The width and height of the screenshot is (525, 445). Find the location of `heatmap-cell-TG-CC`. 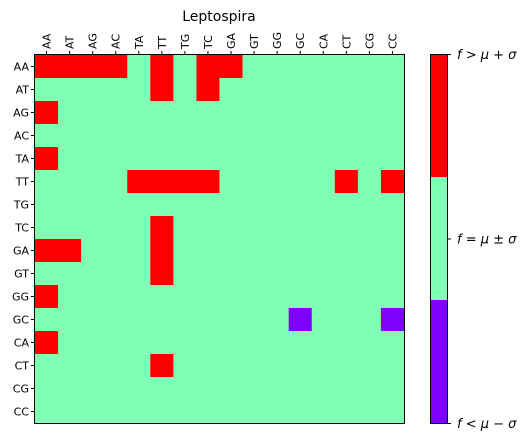

heatmap-cell-TG-CC is located at coordinates (392, 205).